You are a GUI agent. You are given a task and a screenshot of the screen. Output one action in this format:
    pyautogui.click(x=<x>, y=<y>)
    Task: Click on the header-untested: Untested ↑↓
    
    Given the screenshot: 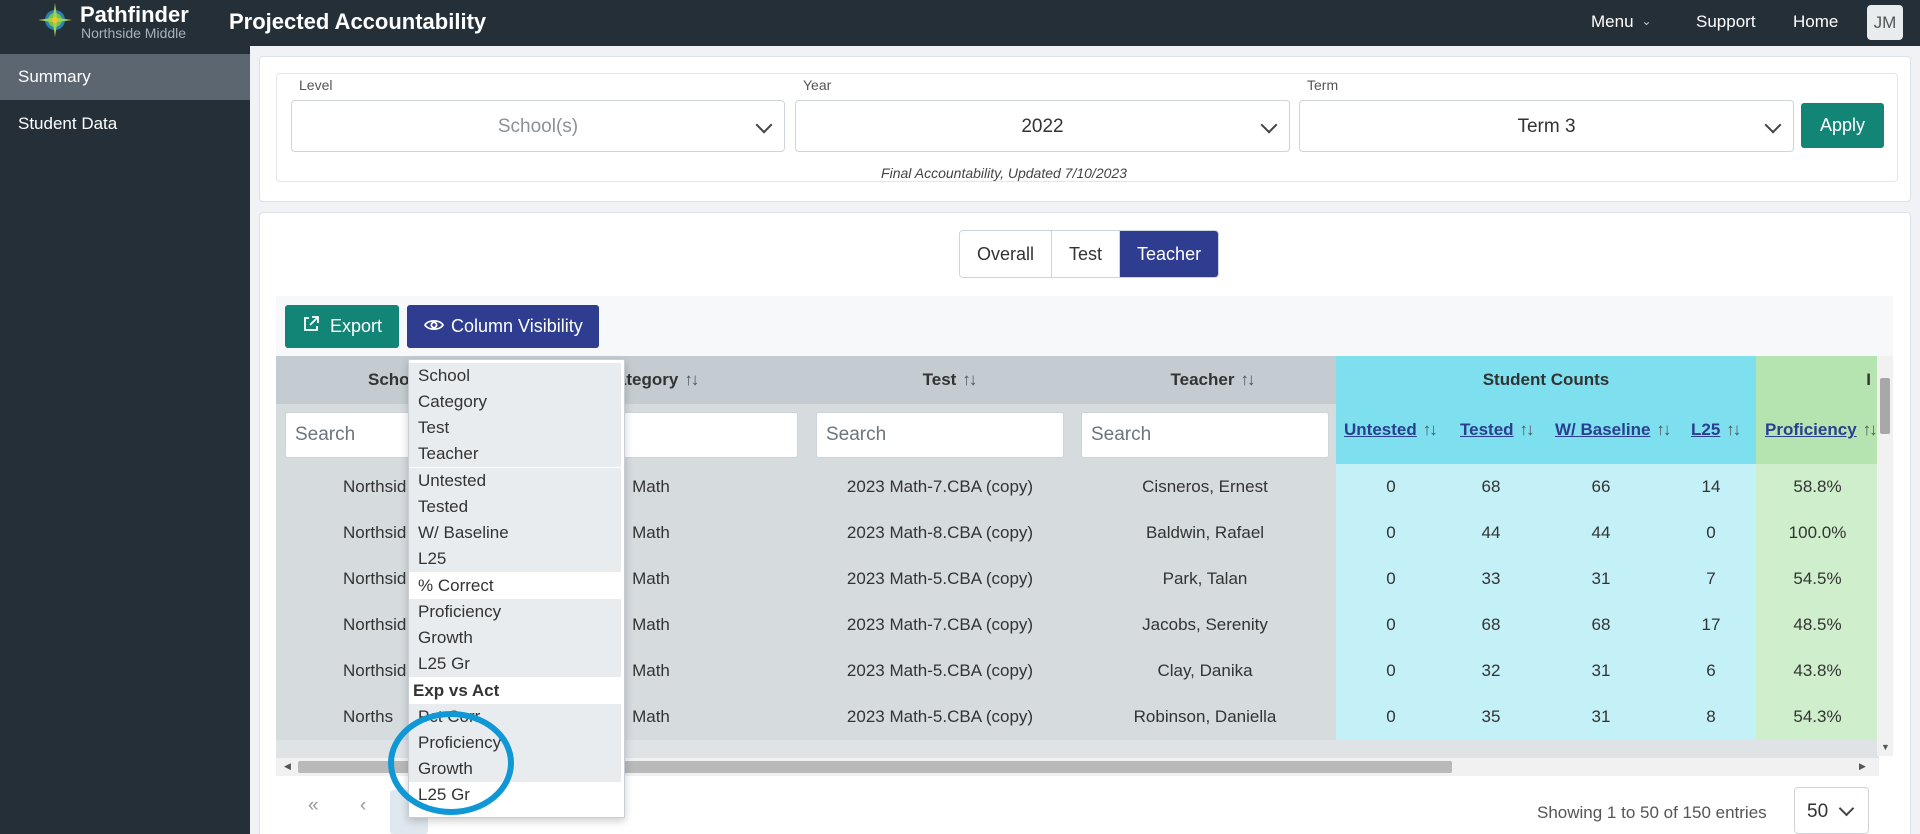 What is the action you would take?
    pyautogui.click(x=1391, y=430)
    